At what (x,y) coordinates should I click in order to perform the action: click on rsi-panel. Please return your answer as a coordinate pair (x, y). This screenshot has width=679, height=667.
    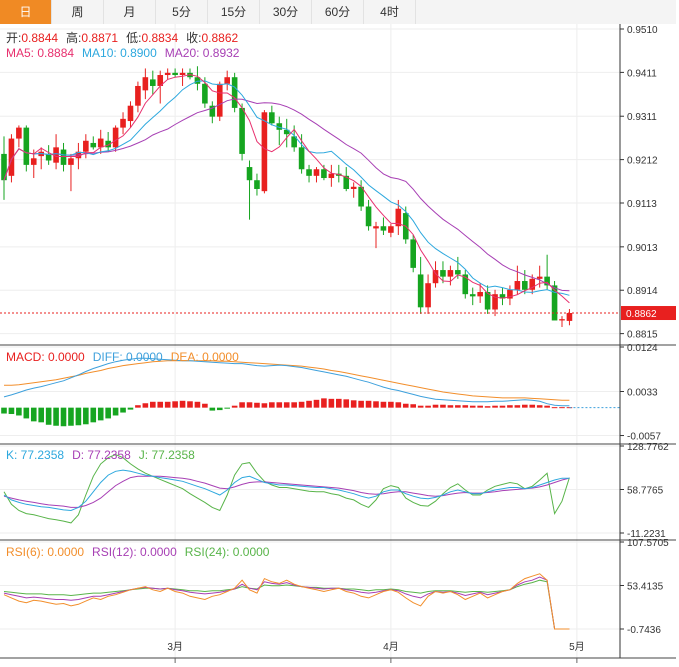
    Looking at the image, I should click on (286, 601).